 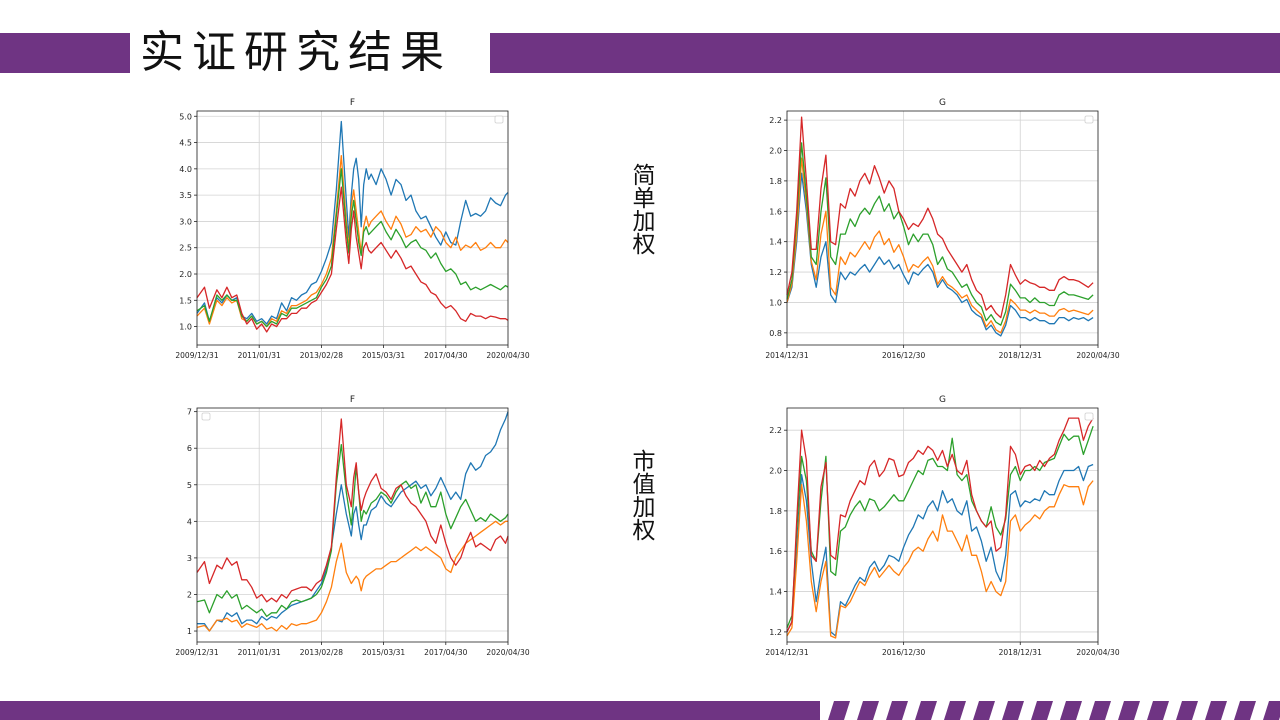 What do you see at coordinates (189, 594) in the screenshot?
I see `y-tick-label: 2` at bounding box center [189, 594].